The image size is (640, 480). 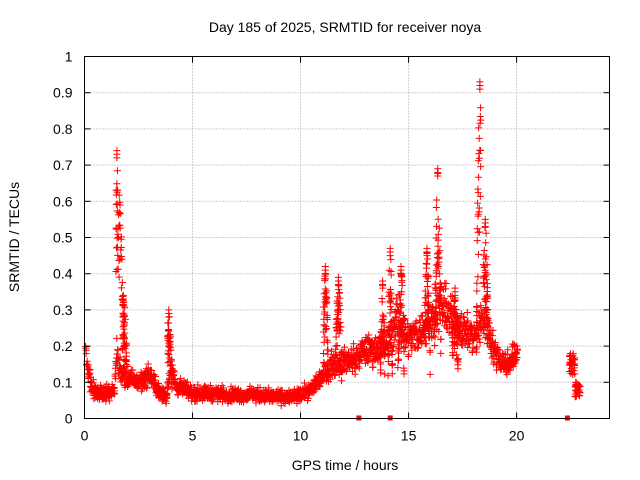 I want to click on y-tick-label: 0.5, so click(x=63, y=238).